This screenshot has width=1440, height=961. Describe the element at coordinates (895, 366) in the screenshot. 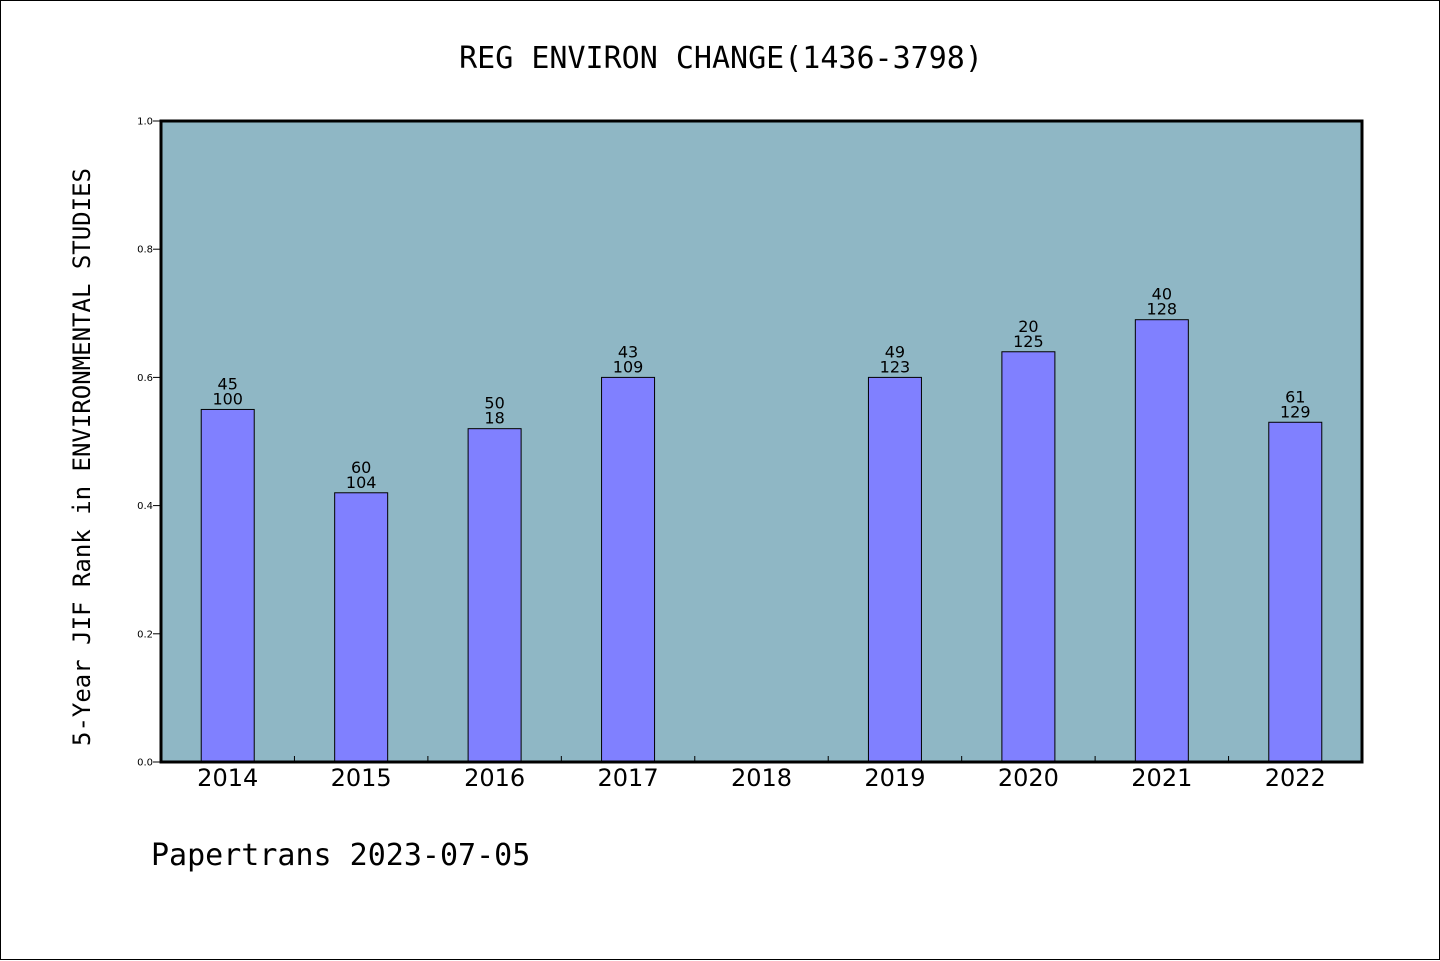

I see `bar-label-bottom: 123` at that location.